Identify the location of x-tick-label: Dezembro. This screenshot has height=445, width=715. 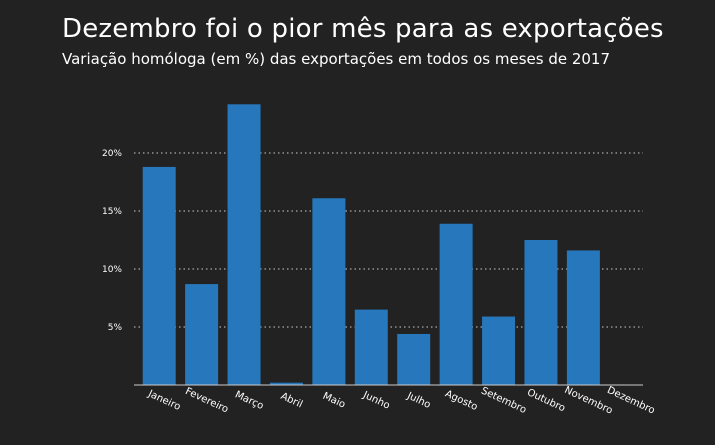
(630, 401).